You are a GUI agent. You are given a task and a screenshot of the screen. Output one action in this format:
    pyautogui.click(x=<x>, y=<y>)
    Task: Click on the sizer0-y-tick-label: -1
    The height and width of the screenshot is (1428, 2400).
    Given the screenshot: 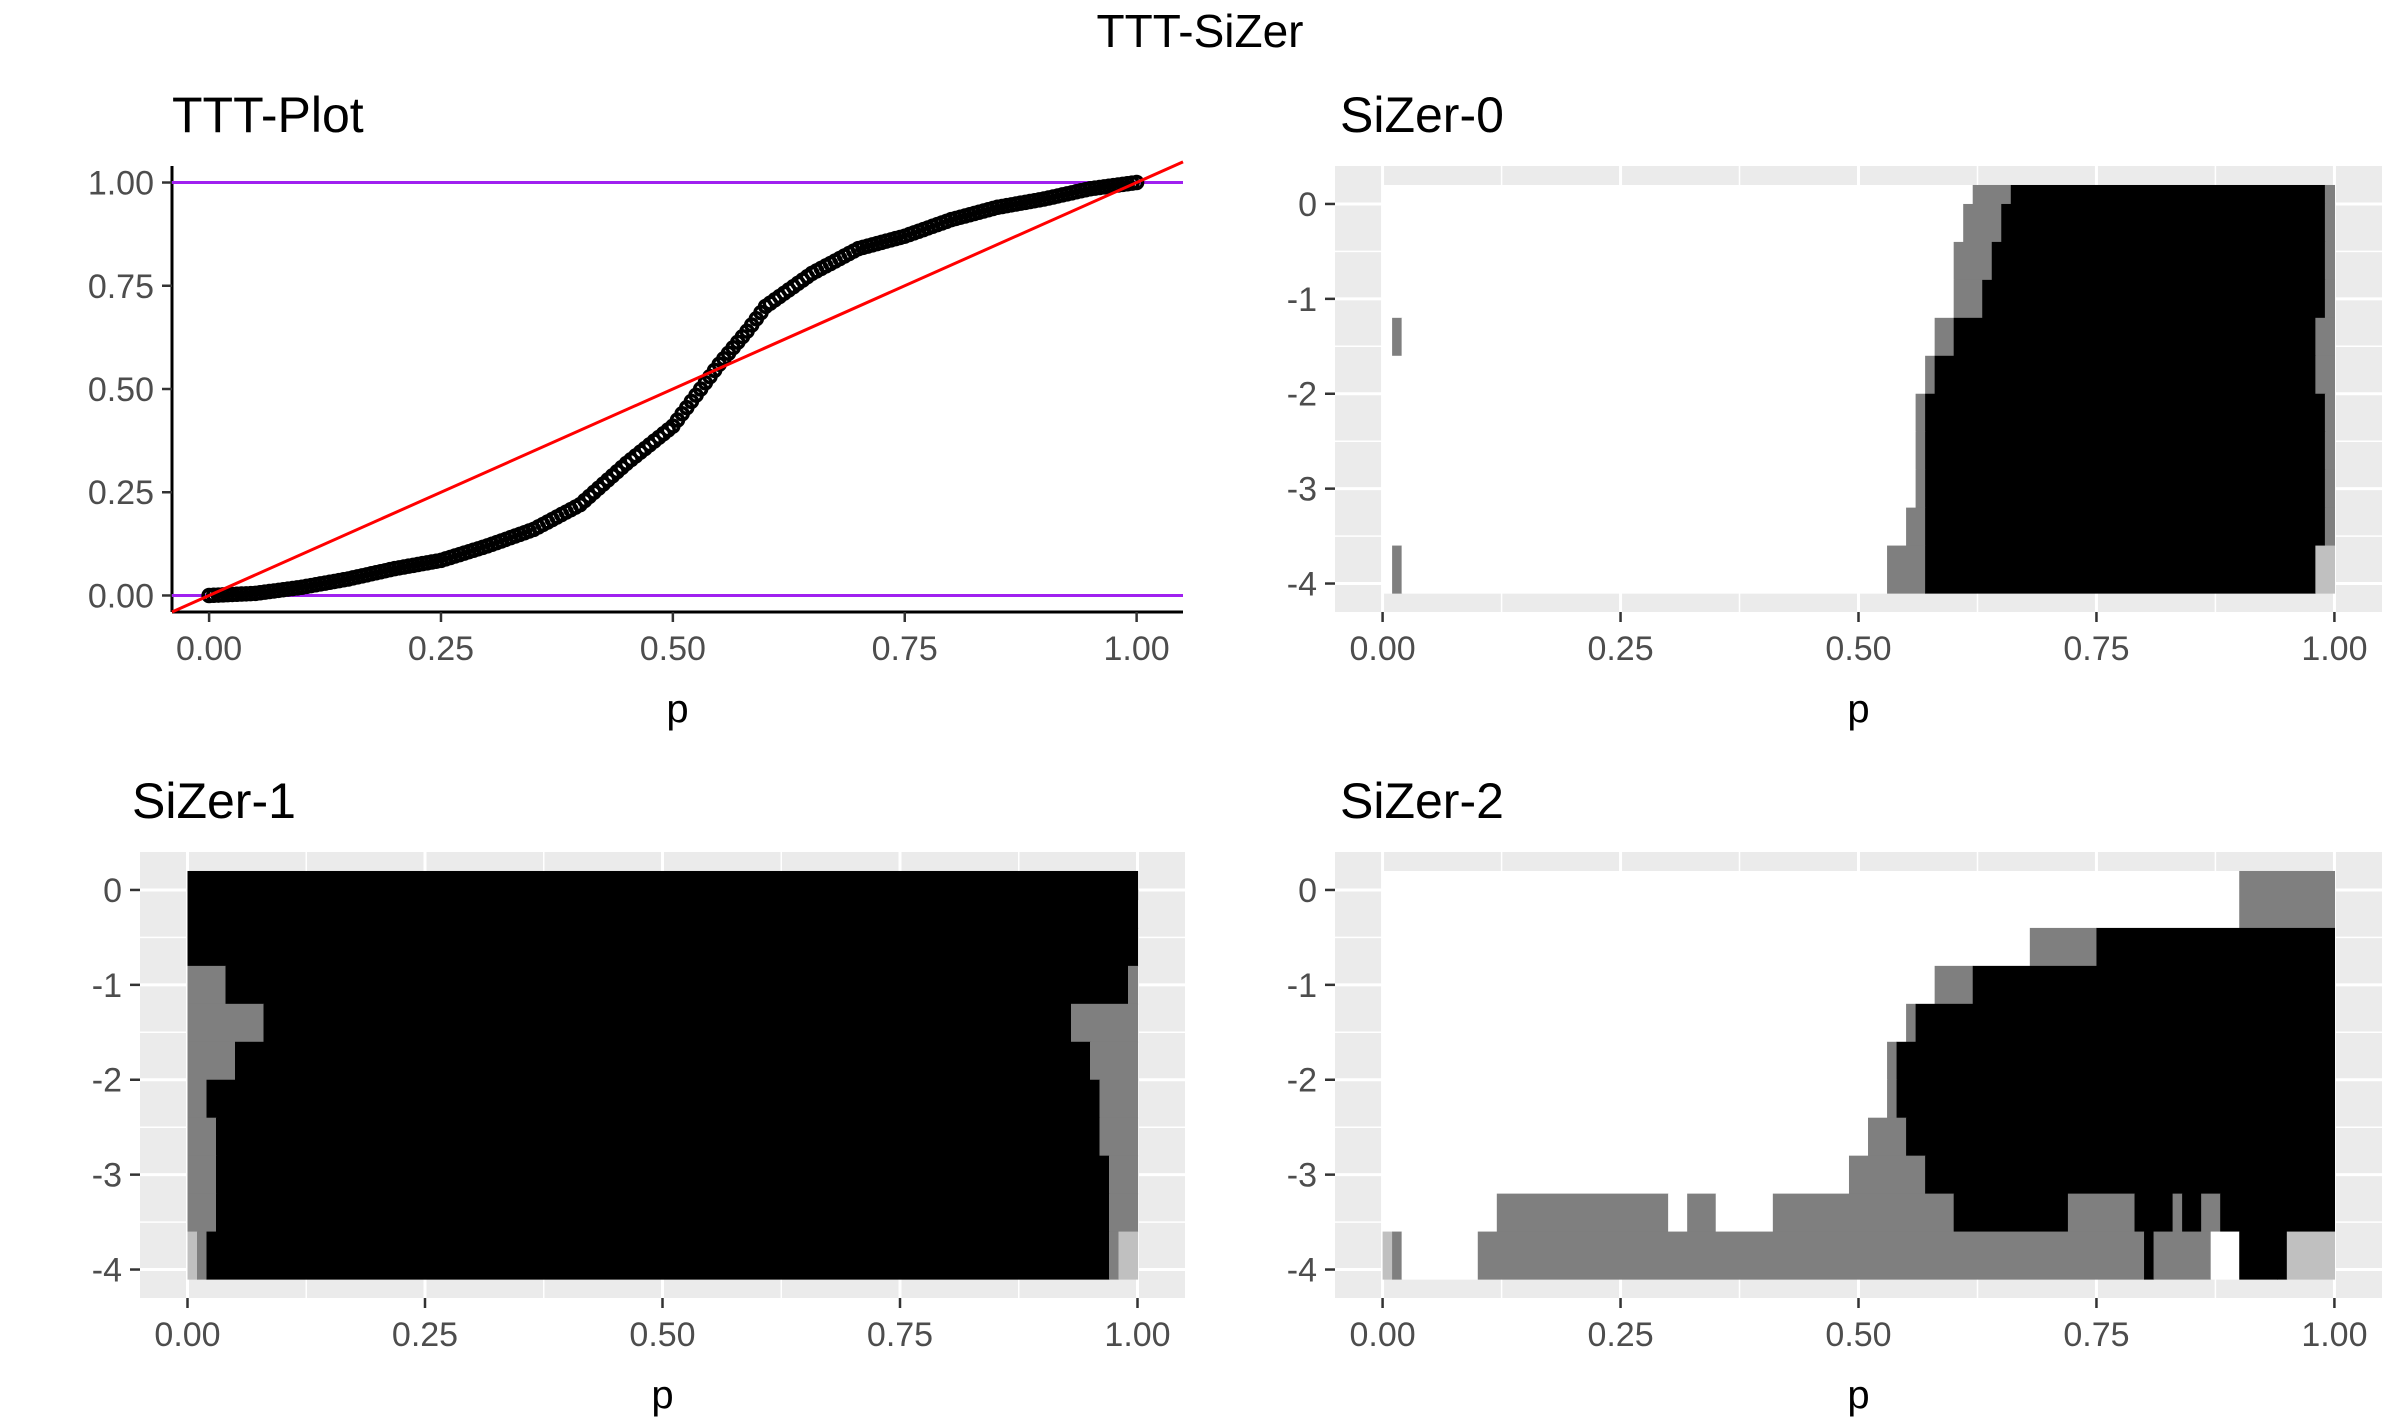 What is the action you would take?
    pyautogui.click(x=1302, y=300)
    